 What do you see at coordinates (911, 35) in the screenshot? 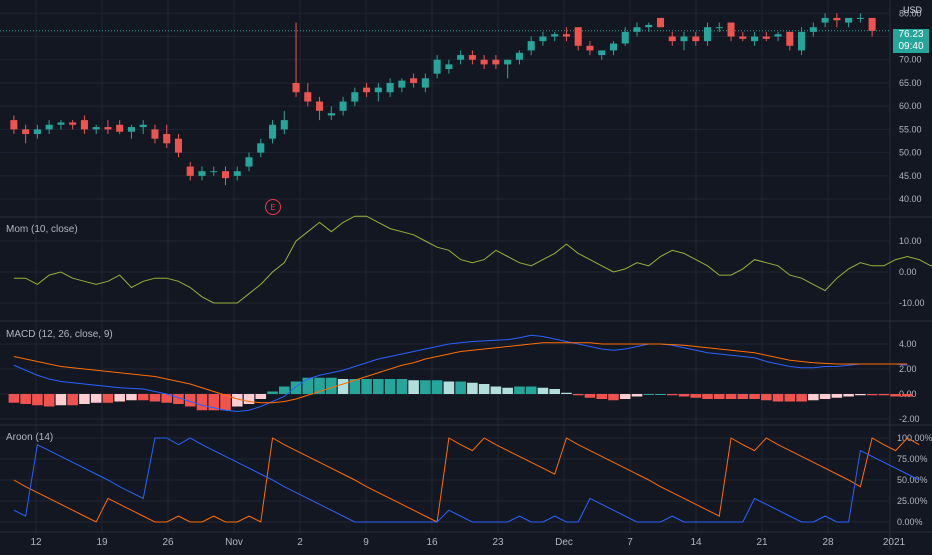
I see `last-price-tag: 76.23` at bounding box center [911, 35].